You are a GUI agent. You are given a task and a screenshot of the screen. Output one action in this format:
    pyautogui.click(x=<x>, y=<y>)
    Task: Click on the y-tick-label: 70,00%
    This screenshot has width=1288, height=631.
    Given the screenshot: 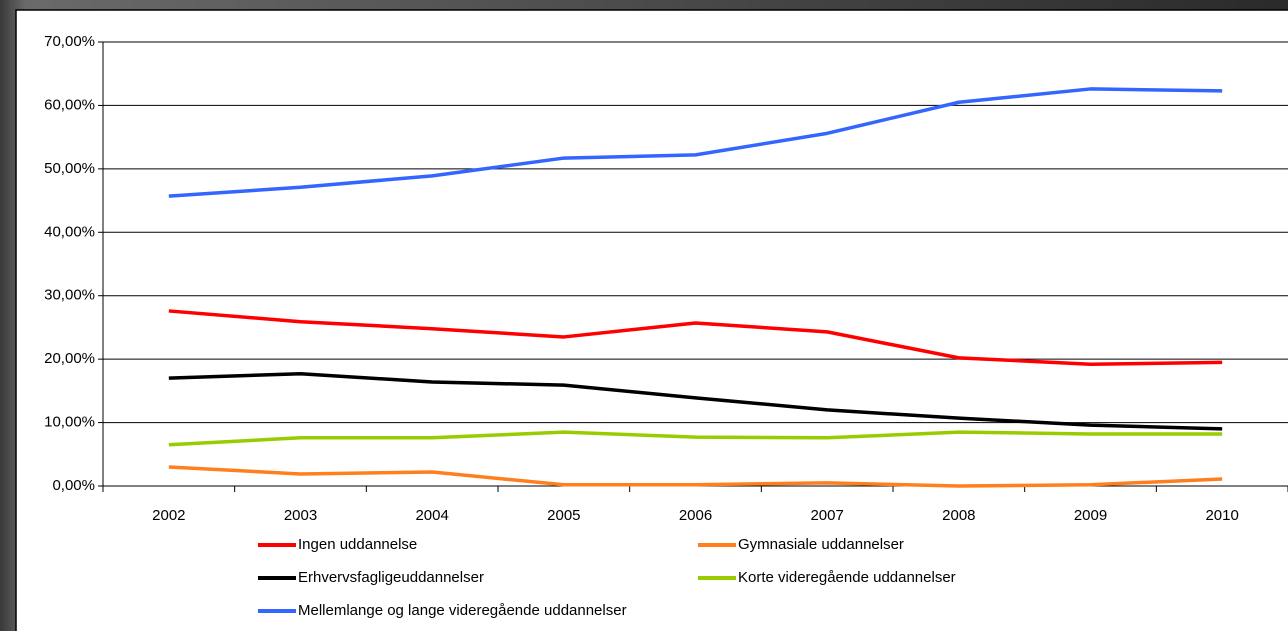 What is the action you would take?
    pyautogui.click(x=69, y=41)
    